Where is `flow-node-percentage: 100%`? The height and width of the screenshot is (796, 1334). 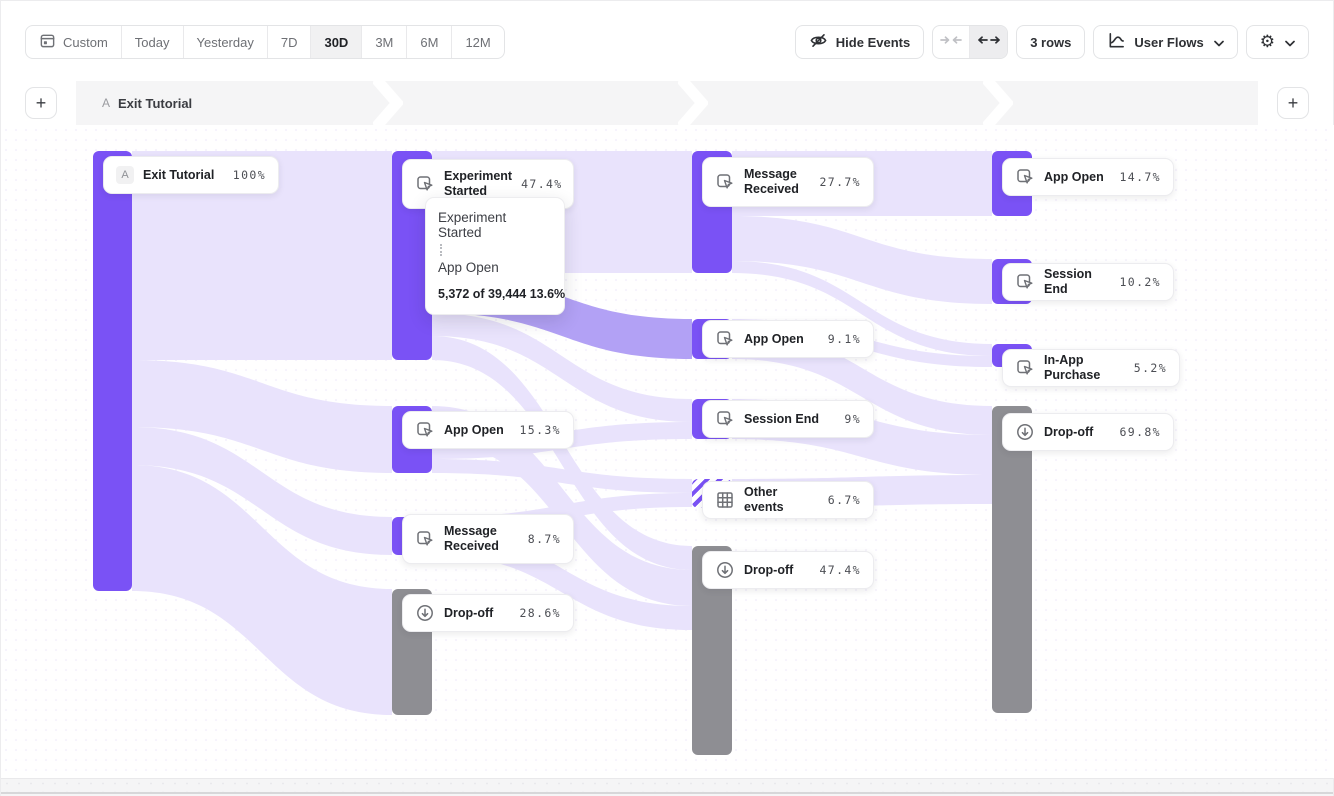 flow-node-percentage: 100% is located at coordinates (249, 175).